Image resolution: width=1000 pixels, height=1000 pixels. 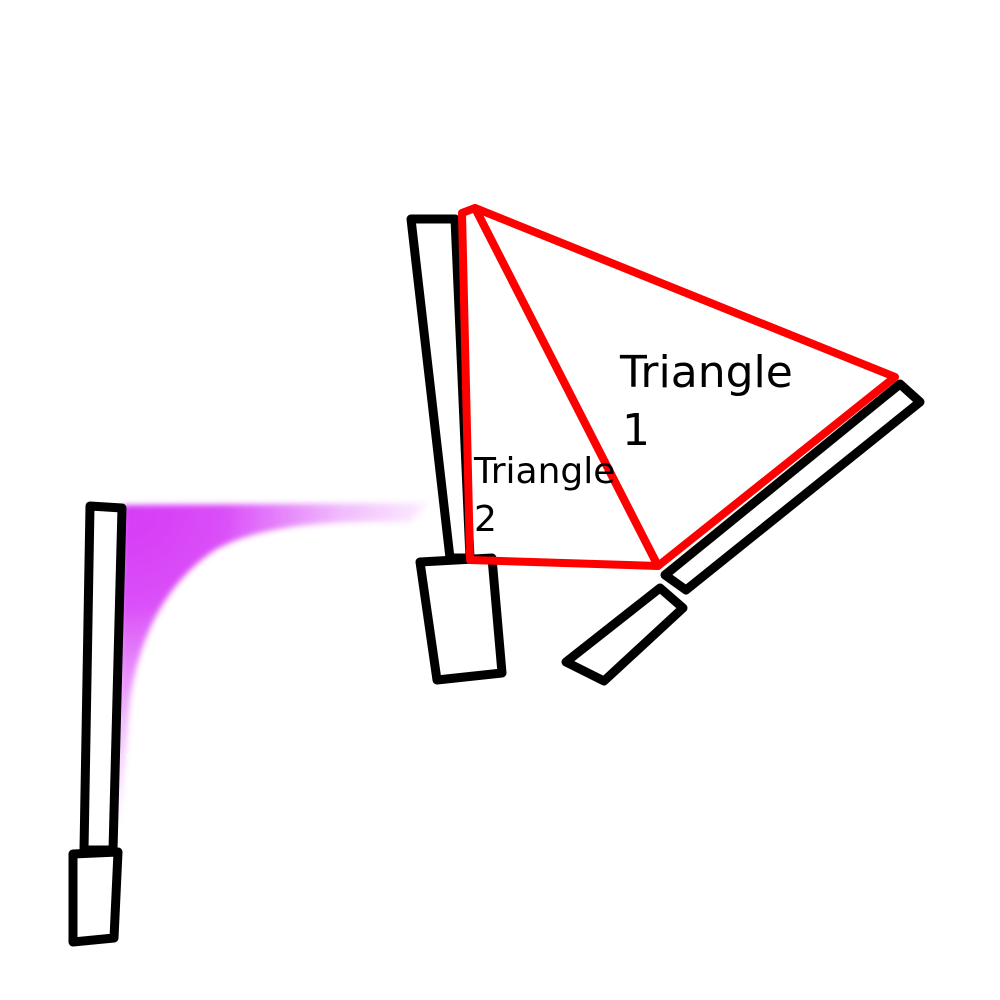 What do you see at coordinates (271, 674) in the screenshot?
I see `purple-light-fill` at bounding box center [271, 674].